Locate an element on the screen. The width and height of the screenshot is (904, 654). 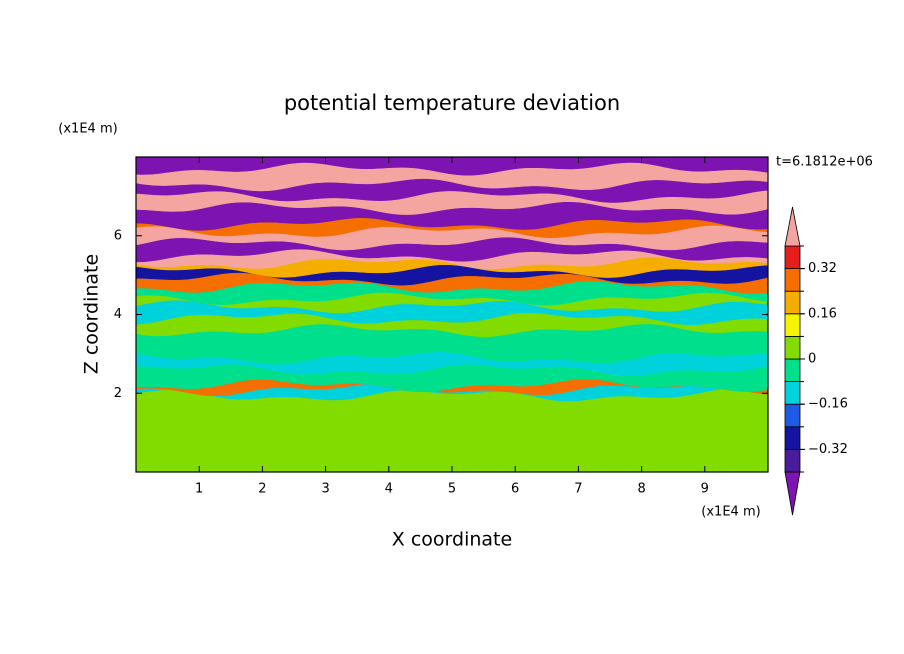
colorbar-low is located at coordinates (792, 493).